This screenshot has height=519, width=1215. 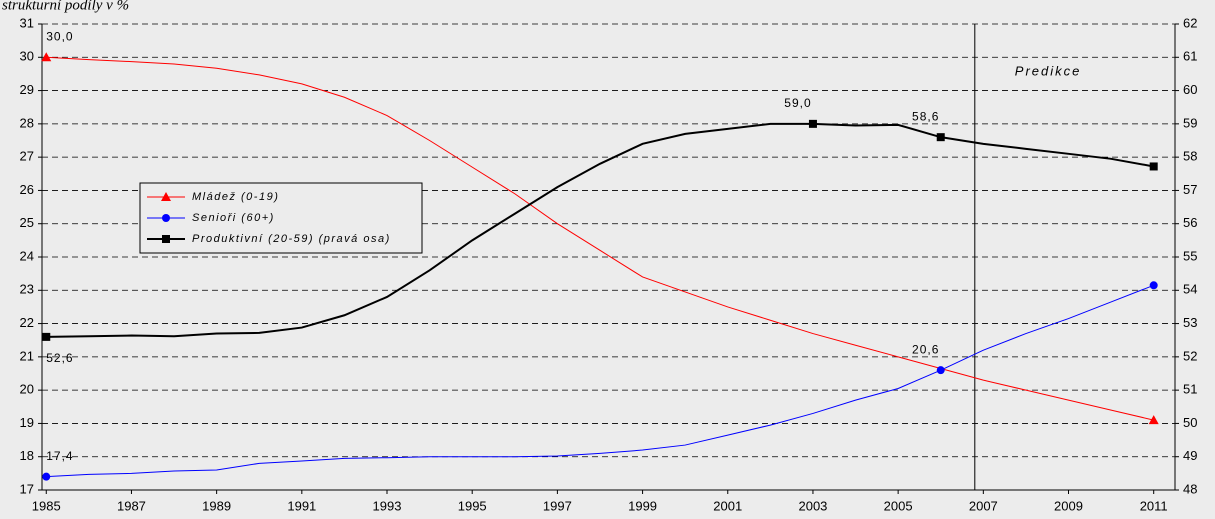 What do you see at coordinates (27, 322) in the screenshot?
I see `y-tick-label: 22` at bounding box center [27, 322].